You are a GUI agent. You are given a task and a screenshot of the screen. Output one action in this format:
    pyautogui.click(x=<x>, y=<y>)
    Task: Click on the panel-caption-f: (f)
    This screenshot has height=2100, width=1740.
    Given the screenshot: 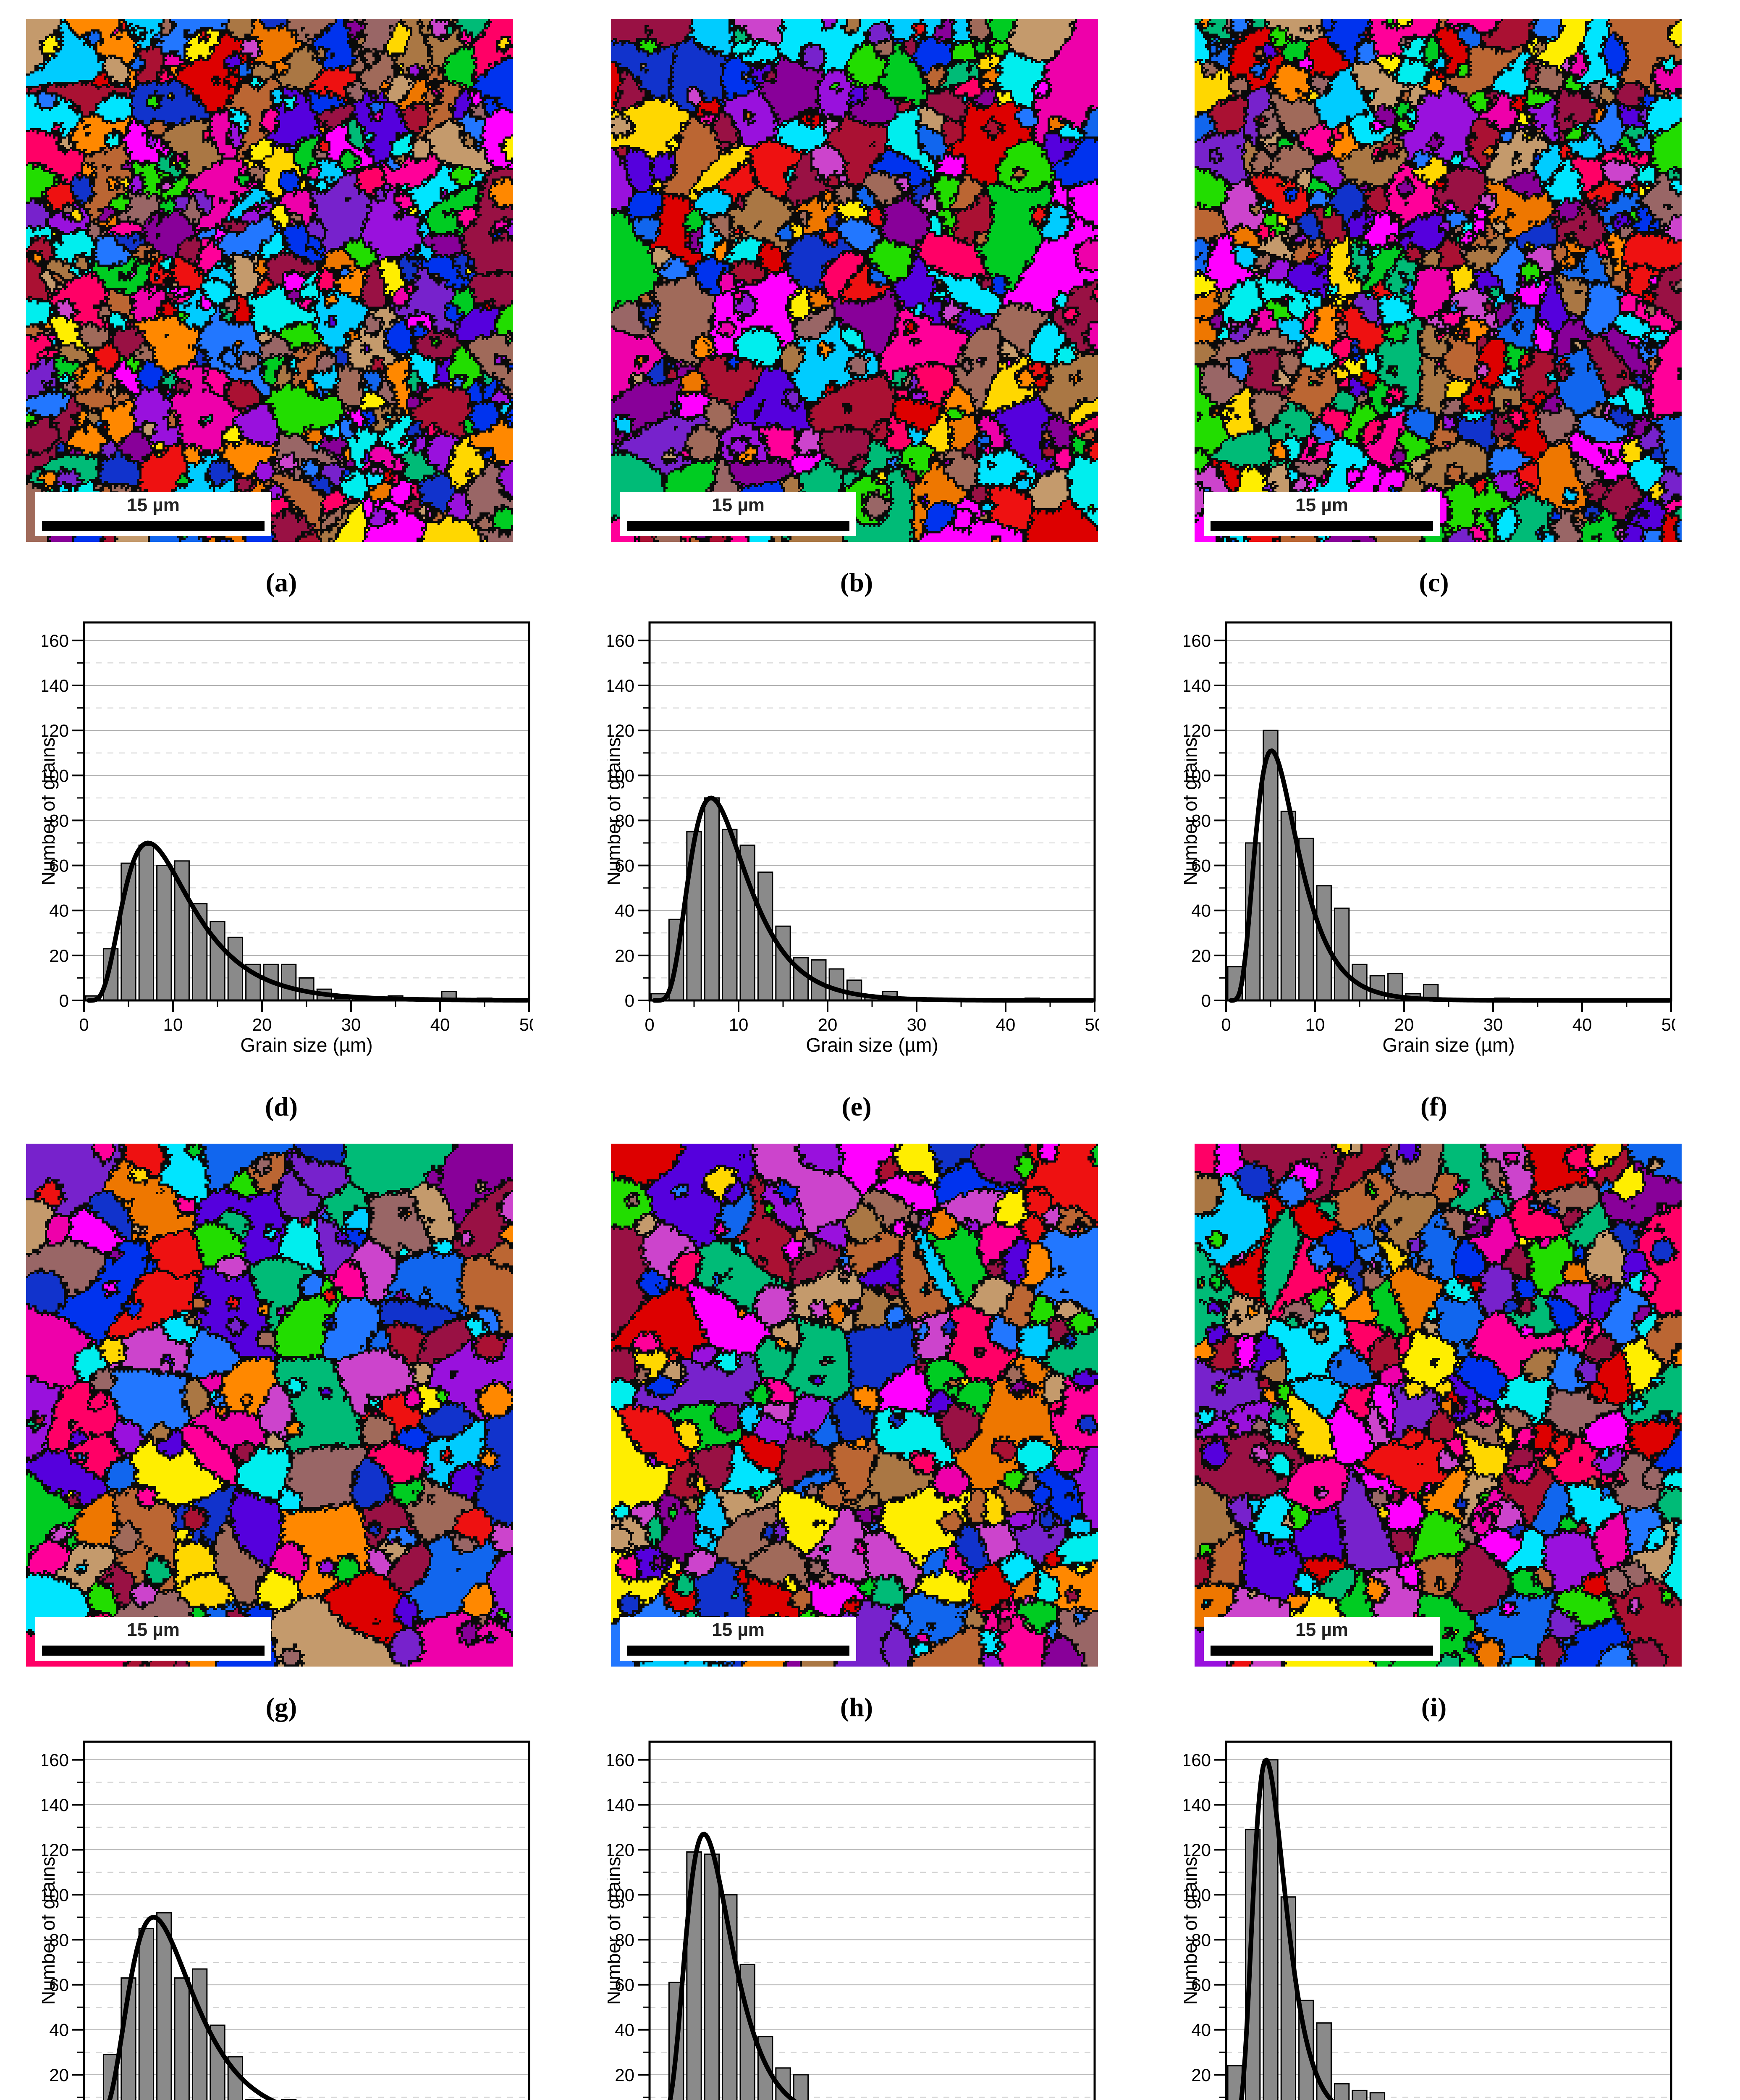 What is the action you would take?
    pyautogui.click(x=1433, y=1106)
    